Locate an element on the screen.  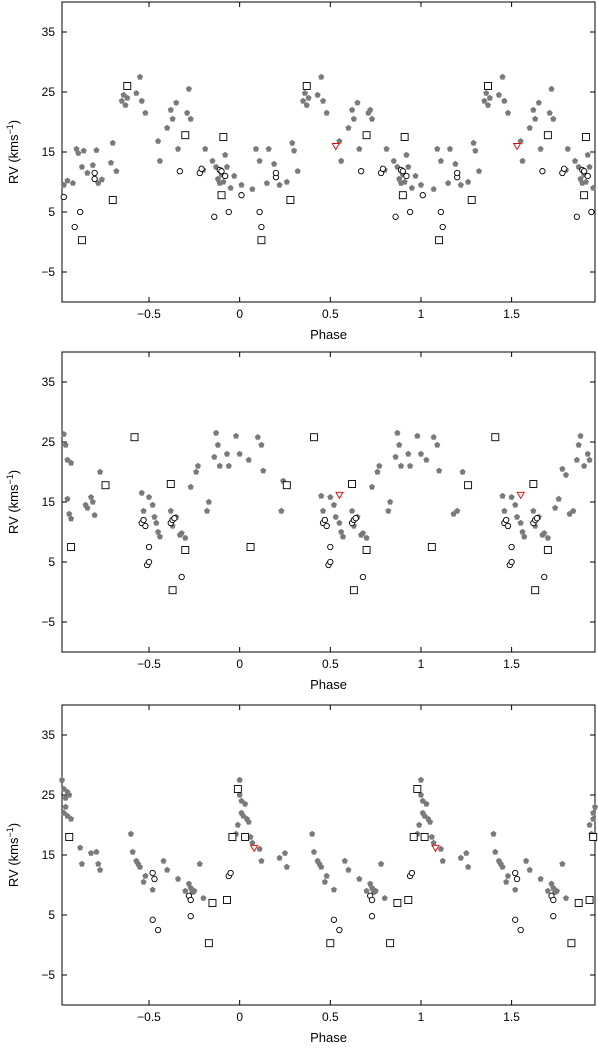
data-point-red-triangle is located at coordinates (339, 495).